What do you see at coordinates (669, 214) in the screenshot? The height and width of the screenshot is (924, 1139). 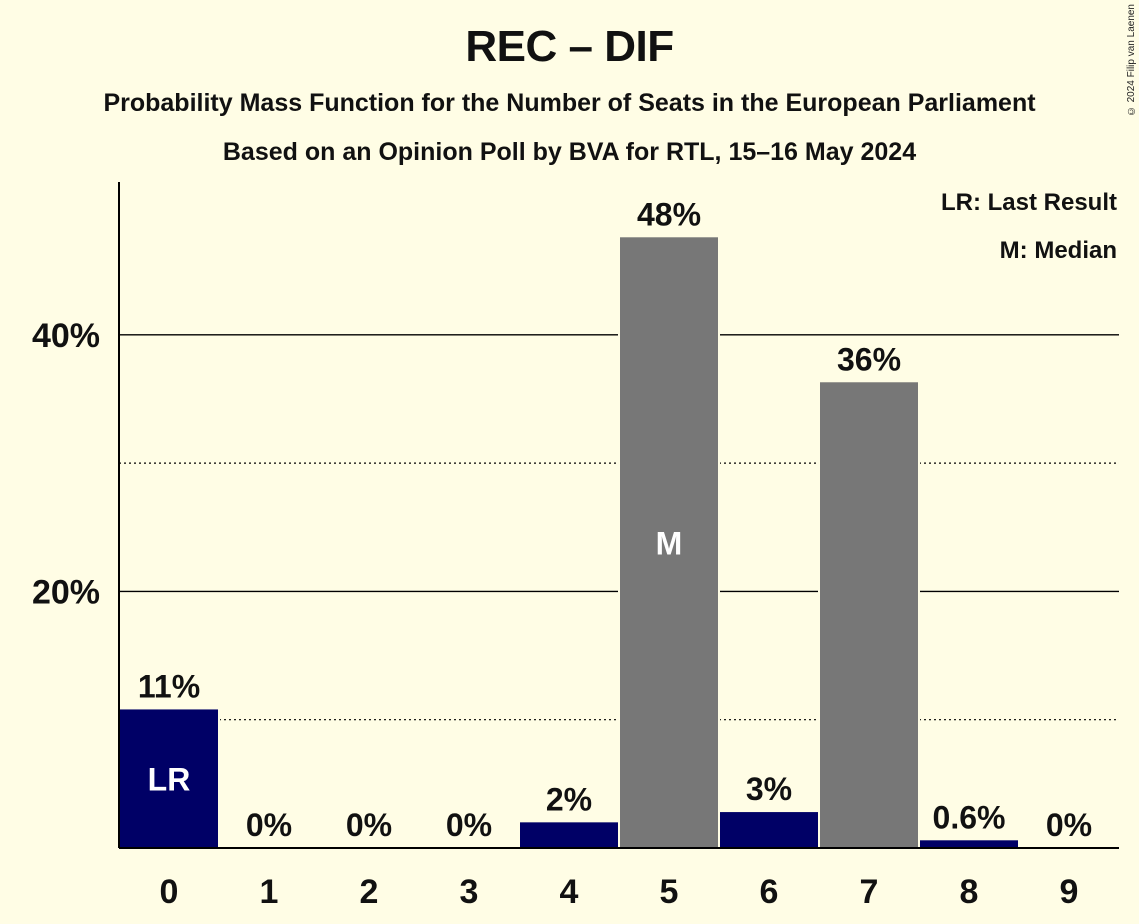 I see `value-label: 48%` at bounding box center [669, 214].